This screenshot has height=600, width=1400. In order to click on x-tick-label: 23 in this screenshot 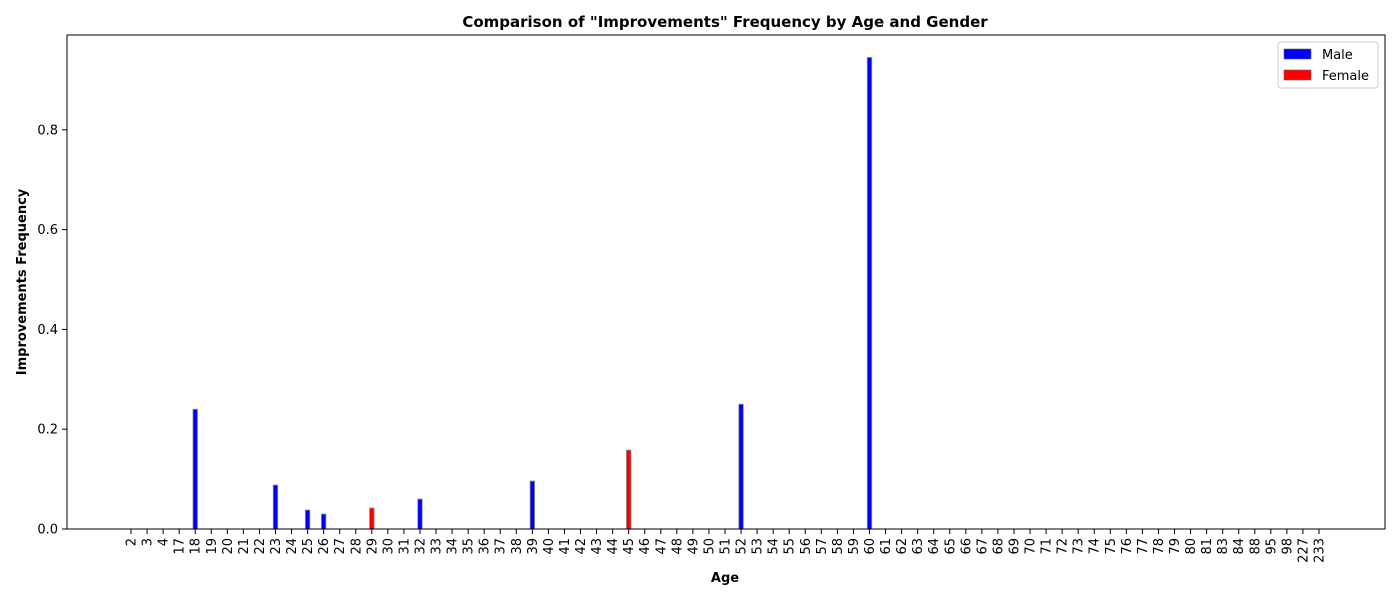, I will do `click(276, 546)`.